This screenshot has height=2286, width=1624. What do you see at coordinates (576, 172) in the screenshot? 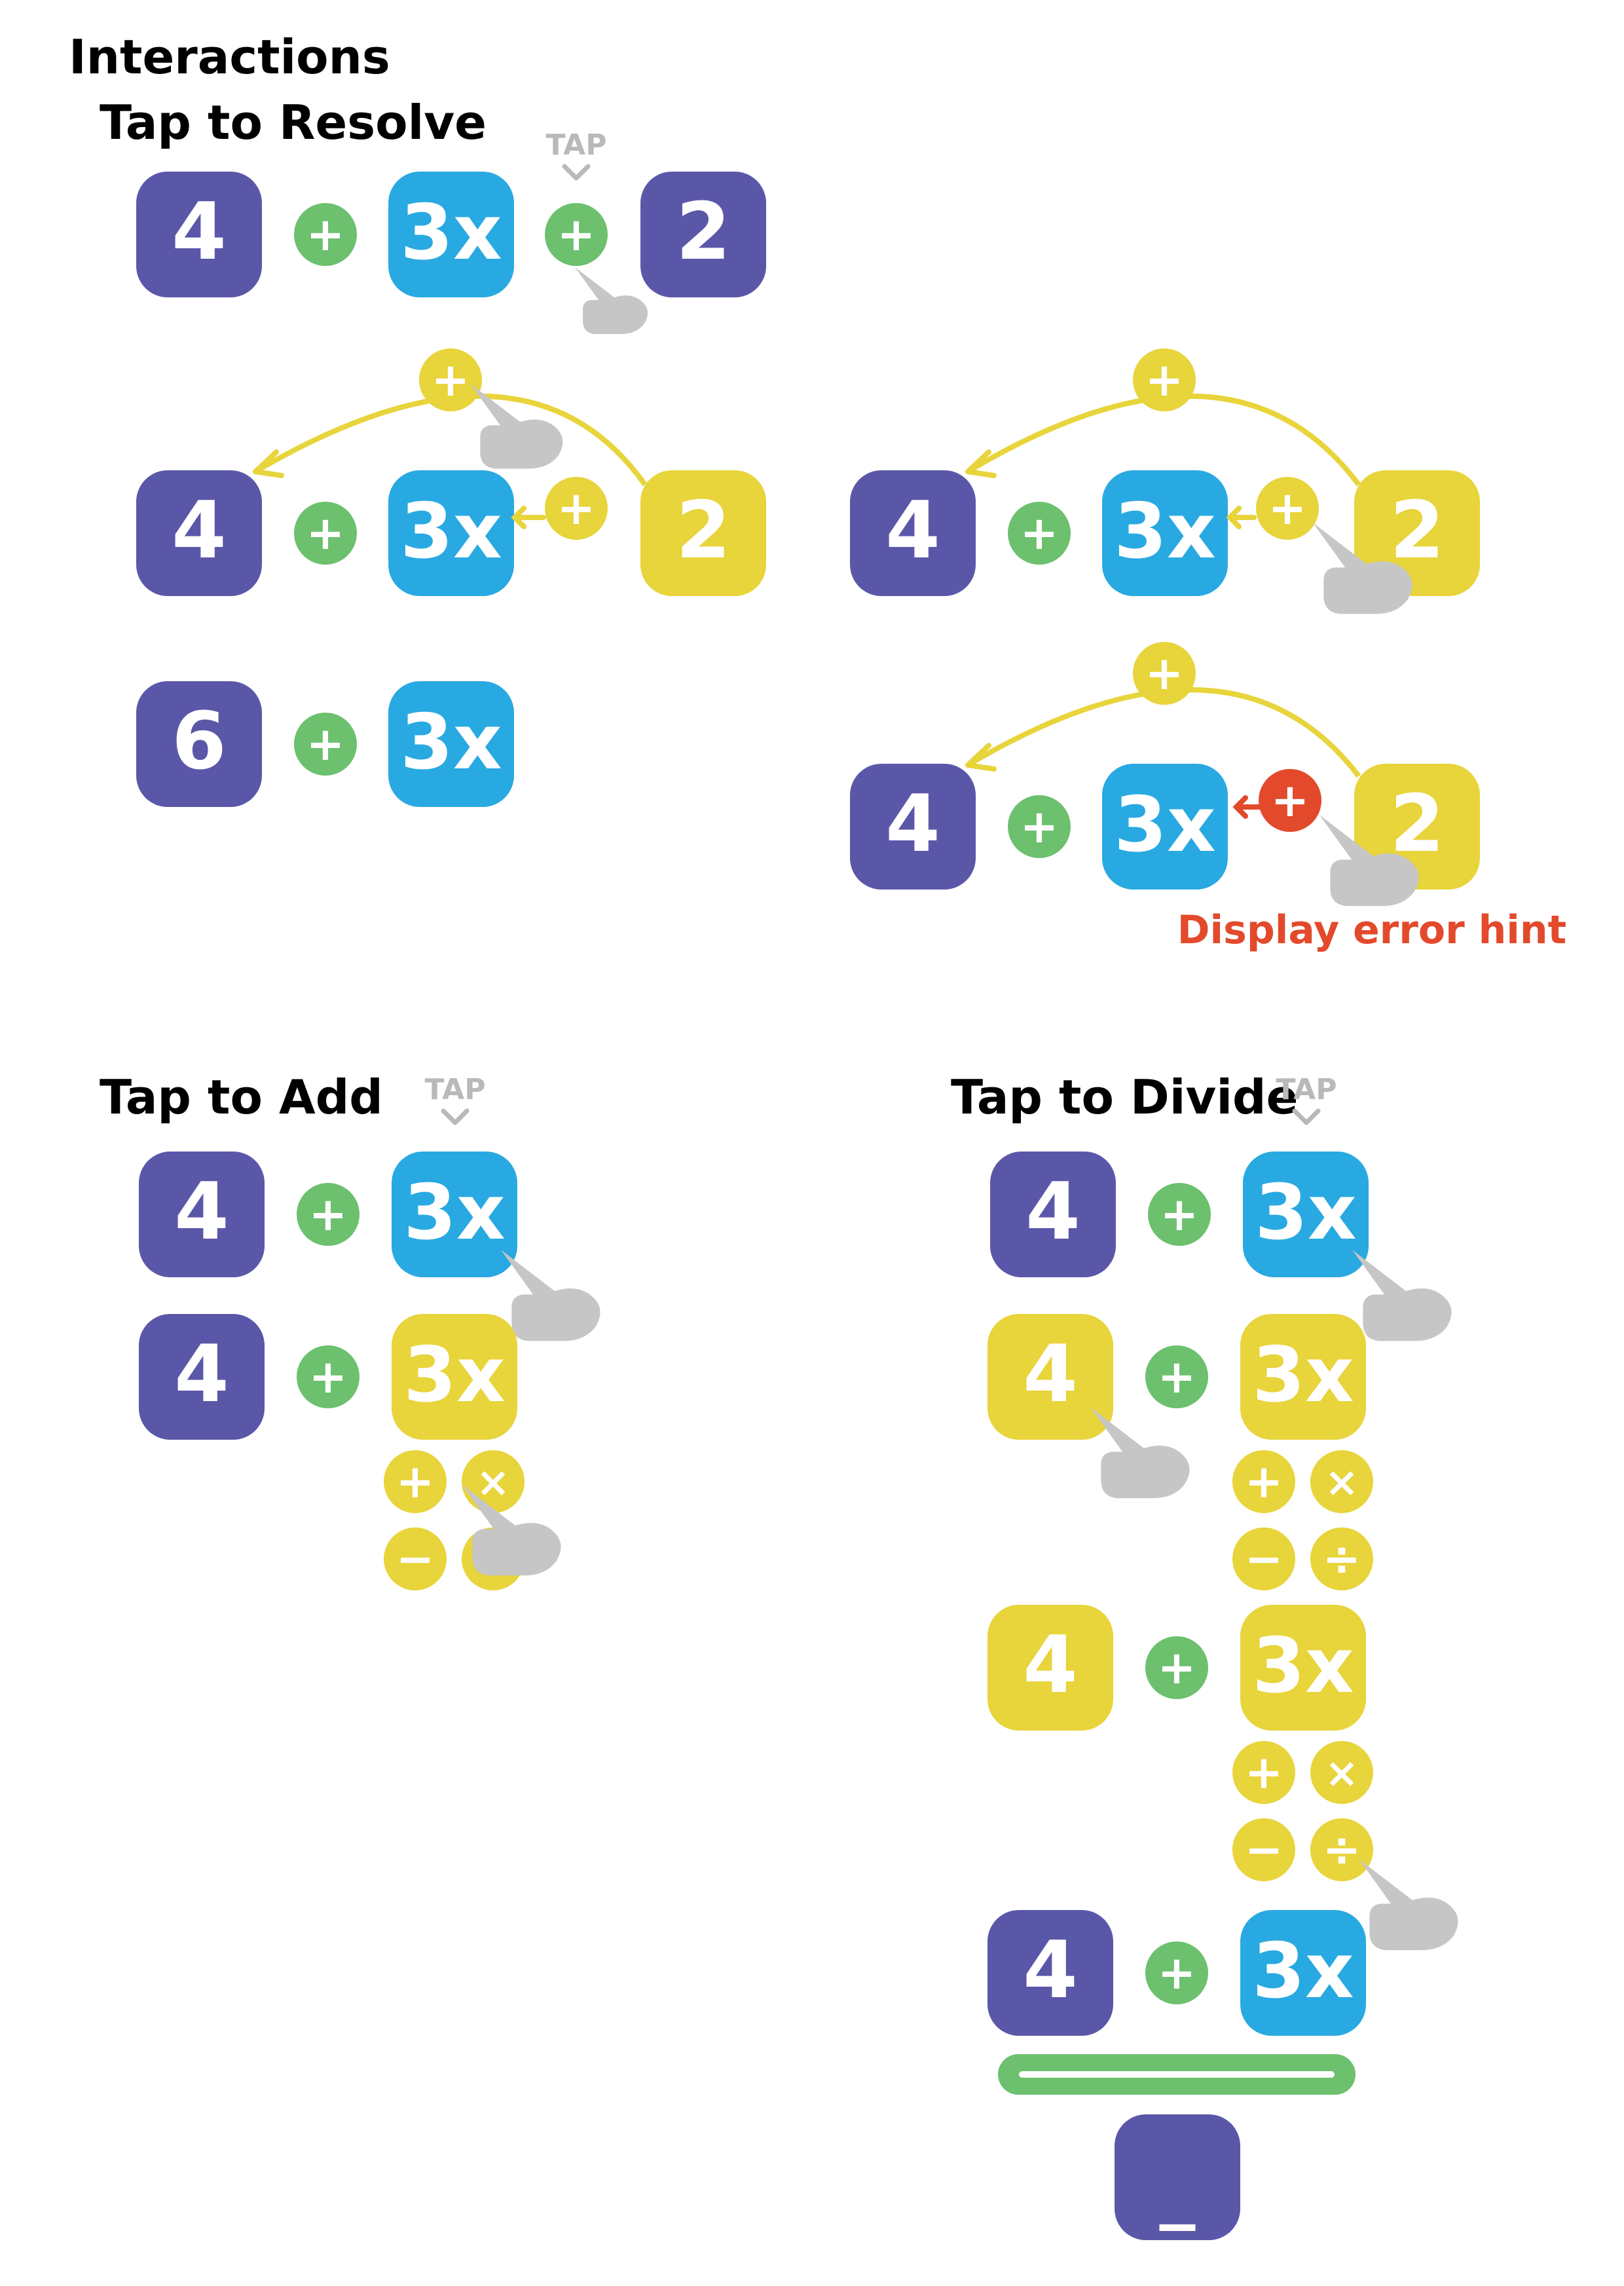
I see `chevron-down-icon` at bounding box center [576, 172].